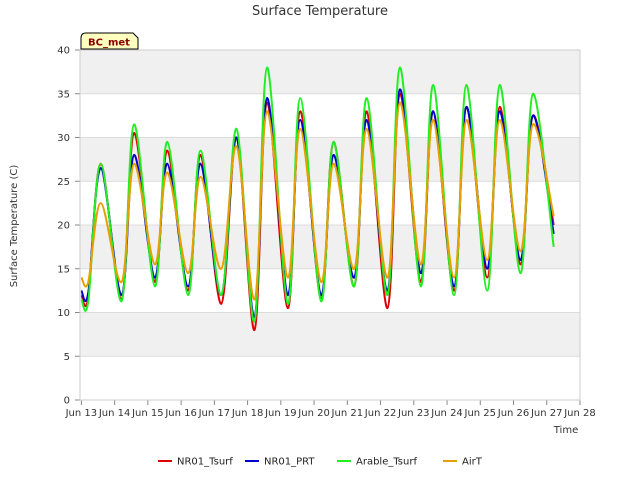  What do you see at coordinates (247, 413) in the screenshot?
I see `x-tick-label: Jun 18` at bounding box center [247, 413].